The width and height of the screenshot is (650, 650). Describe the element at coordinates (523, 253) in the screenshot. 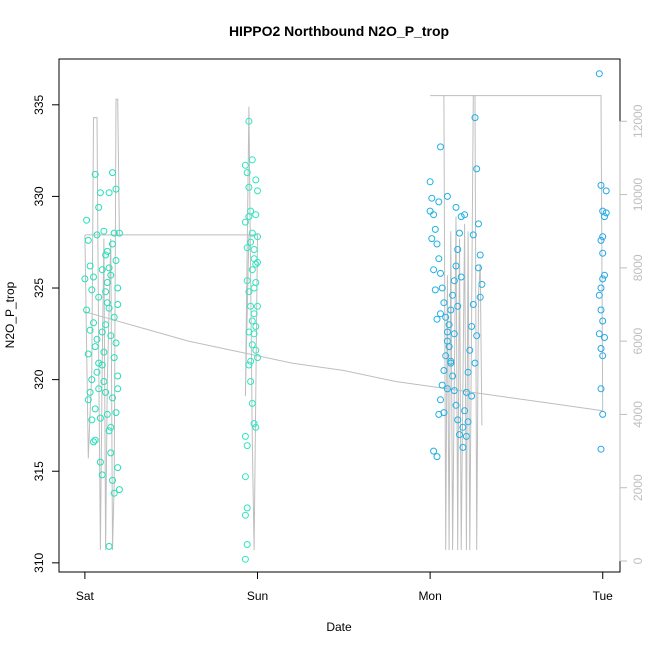

I see `altitude-line-segment` at that location.